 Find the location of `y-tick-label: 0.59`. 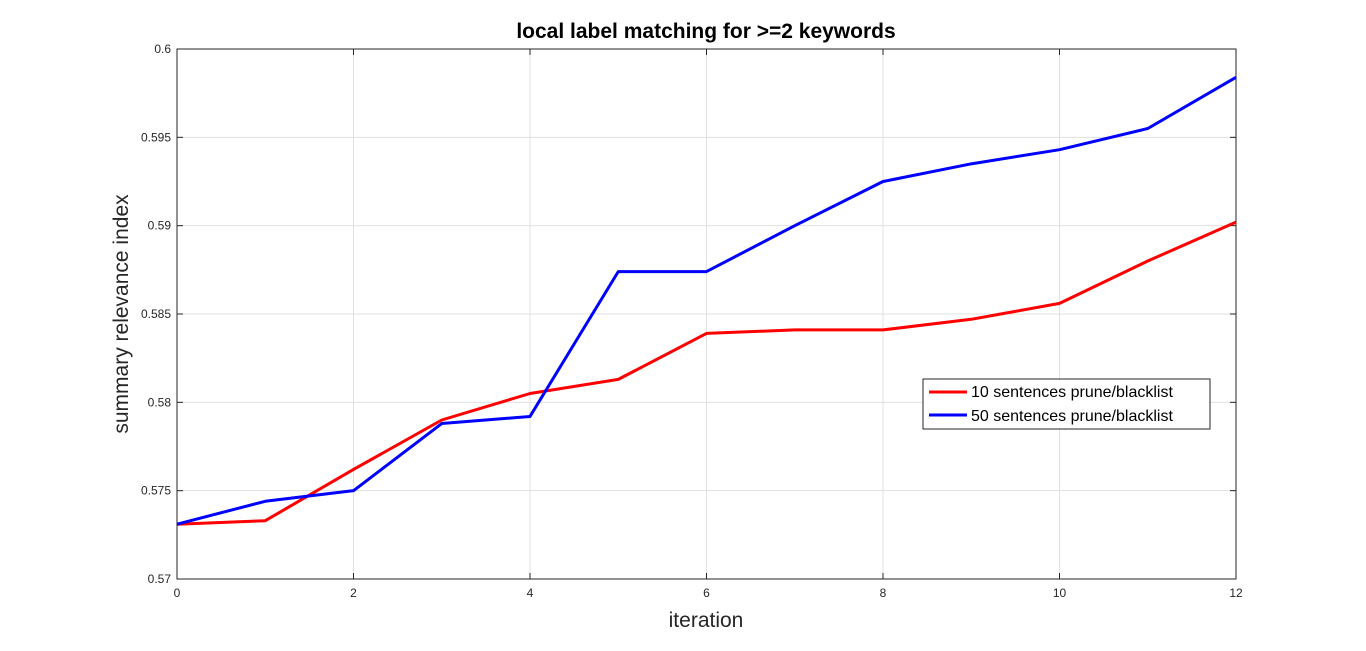

y-tick-label: 0.59 is located at coordinates (160, 226).